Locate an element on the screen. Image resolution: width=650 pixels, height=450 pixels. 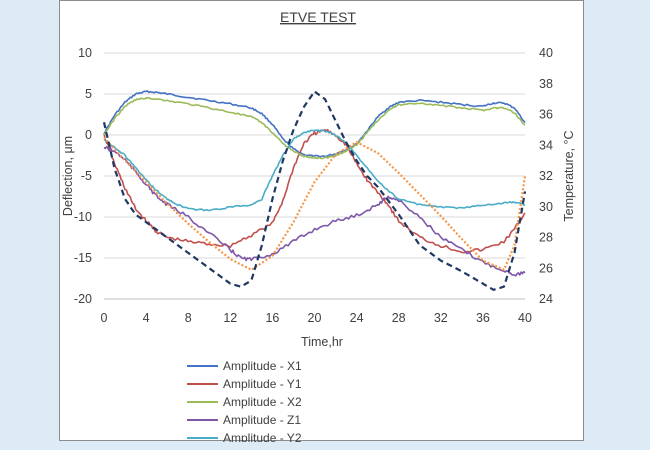
x-tick-label: 12 is located at coordinates (230, 318).